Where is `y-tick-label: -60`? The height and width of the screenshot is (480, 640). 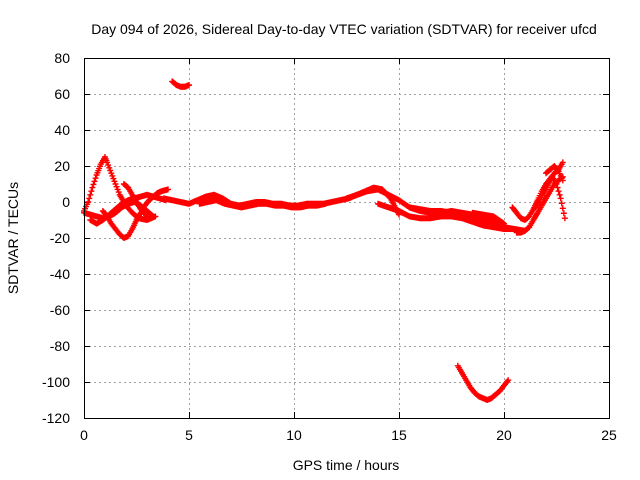 y-tick-label: -60 is located at coordinates (60, 310).